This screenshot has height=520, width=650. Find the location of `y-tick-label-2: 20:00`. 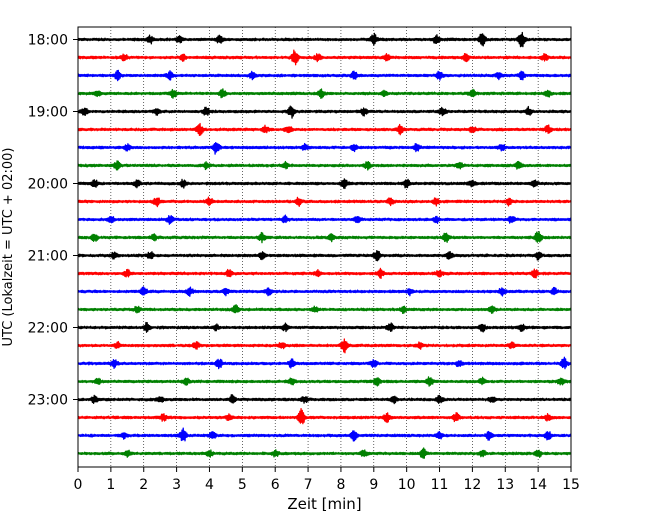

y-tick-label-2: 20:00 is located at coordinates (48, 185).